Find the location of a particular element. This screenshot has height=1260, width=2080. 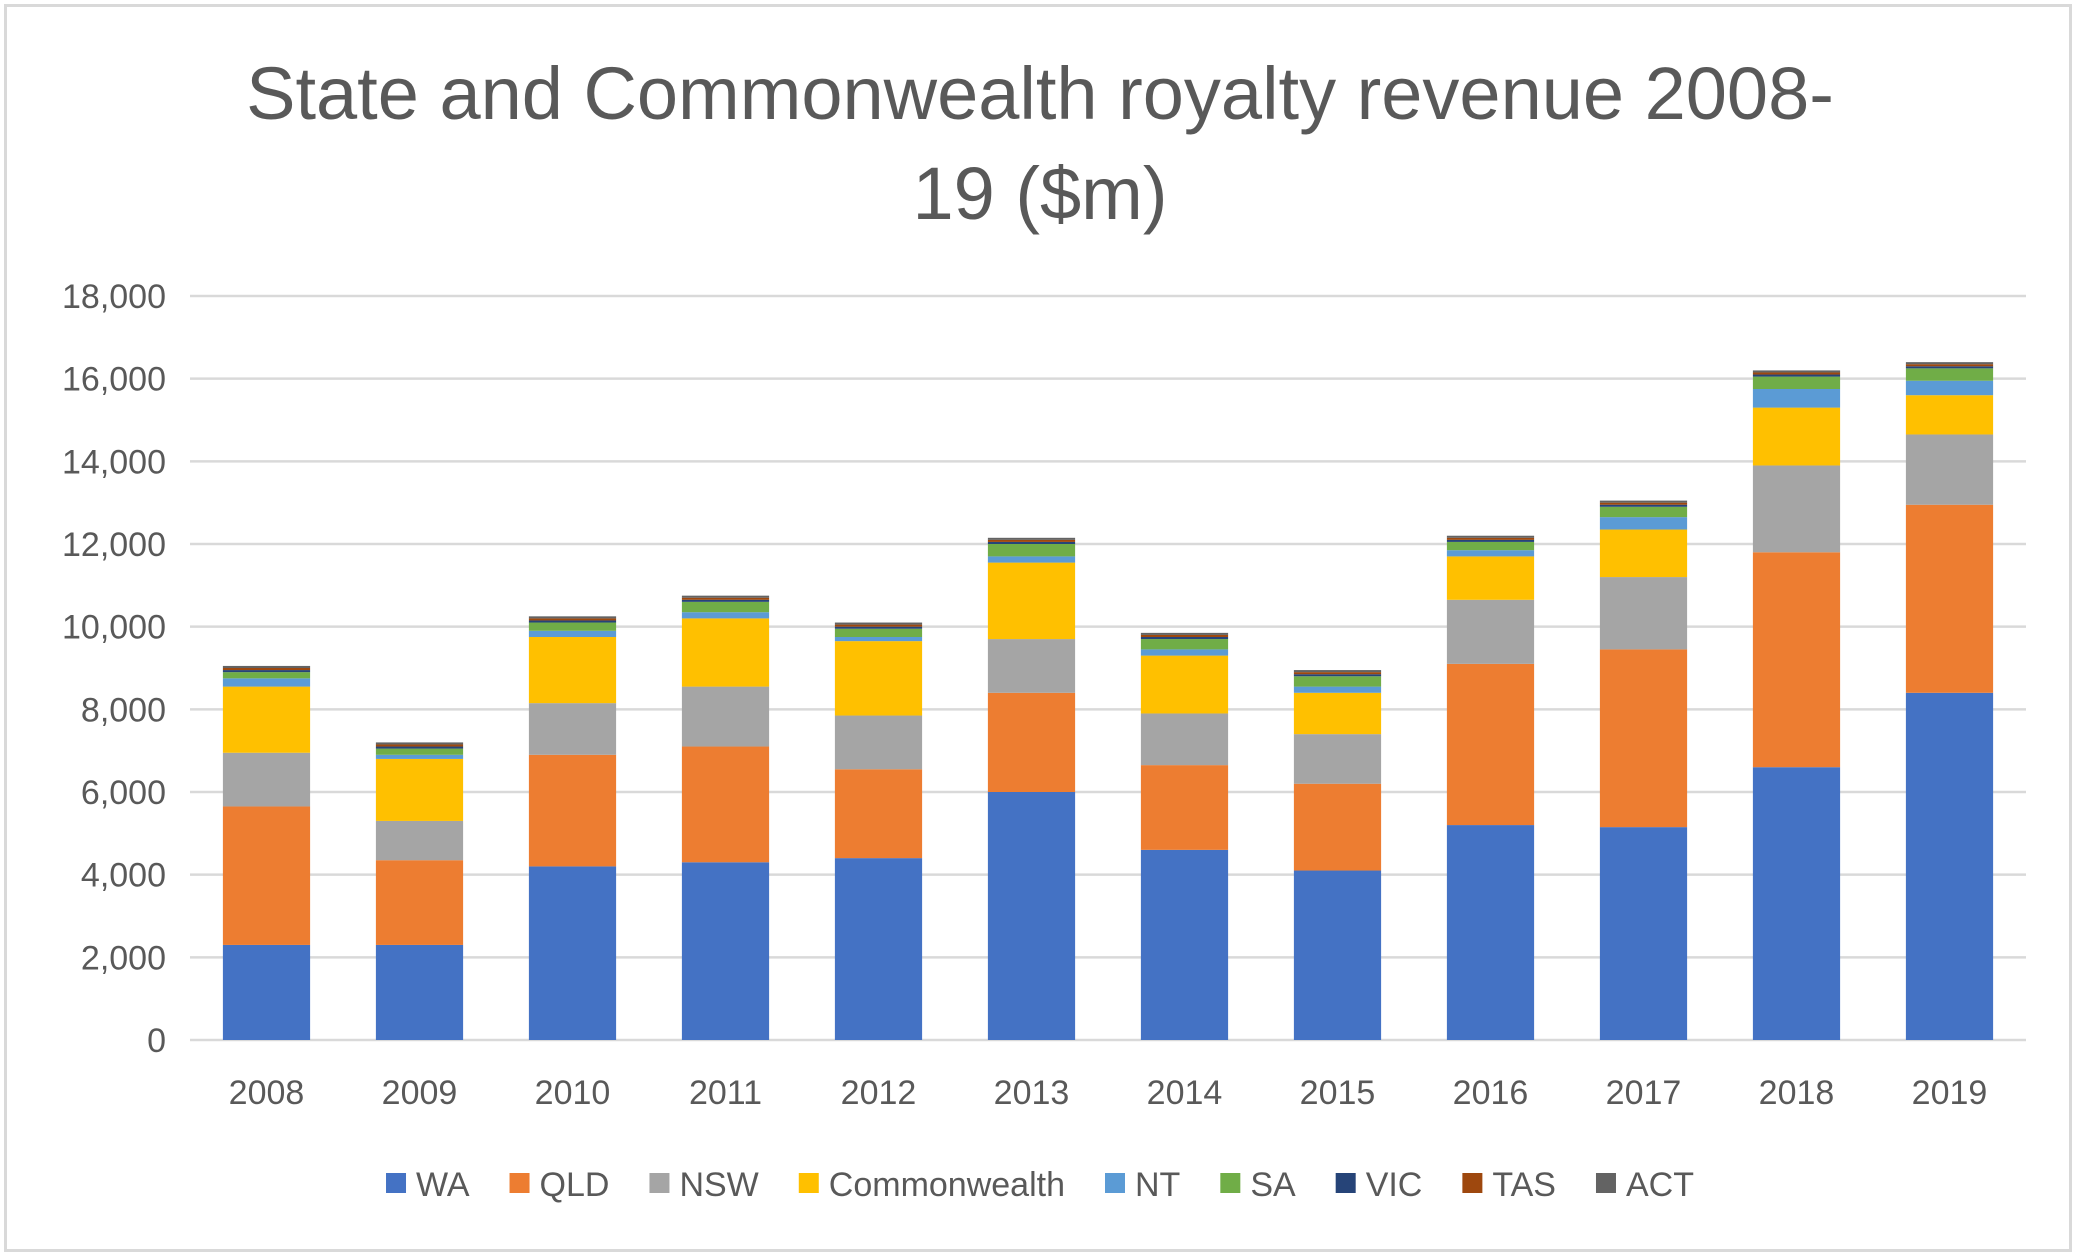

legend: WA QLD NSW Commonwealth NT SA VIC TAS ACT is located at coordinates (1040, 1185).